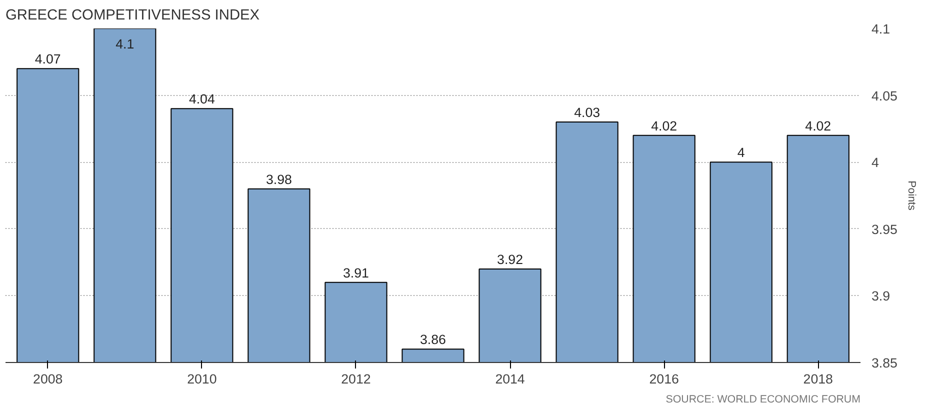  Describe the element at coordinates (818, 379) in the screenshot. I see `x-tick-label: 2018` at that location.